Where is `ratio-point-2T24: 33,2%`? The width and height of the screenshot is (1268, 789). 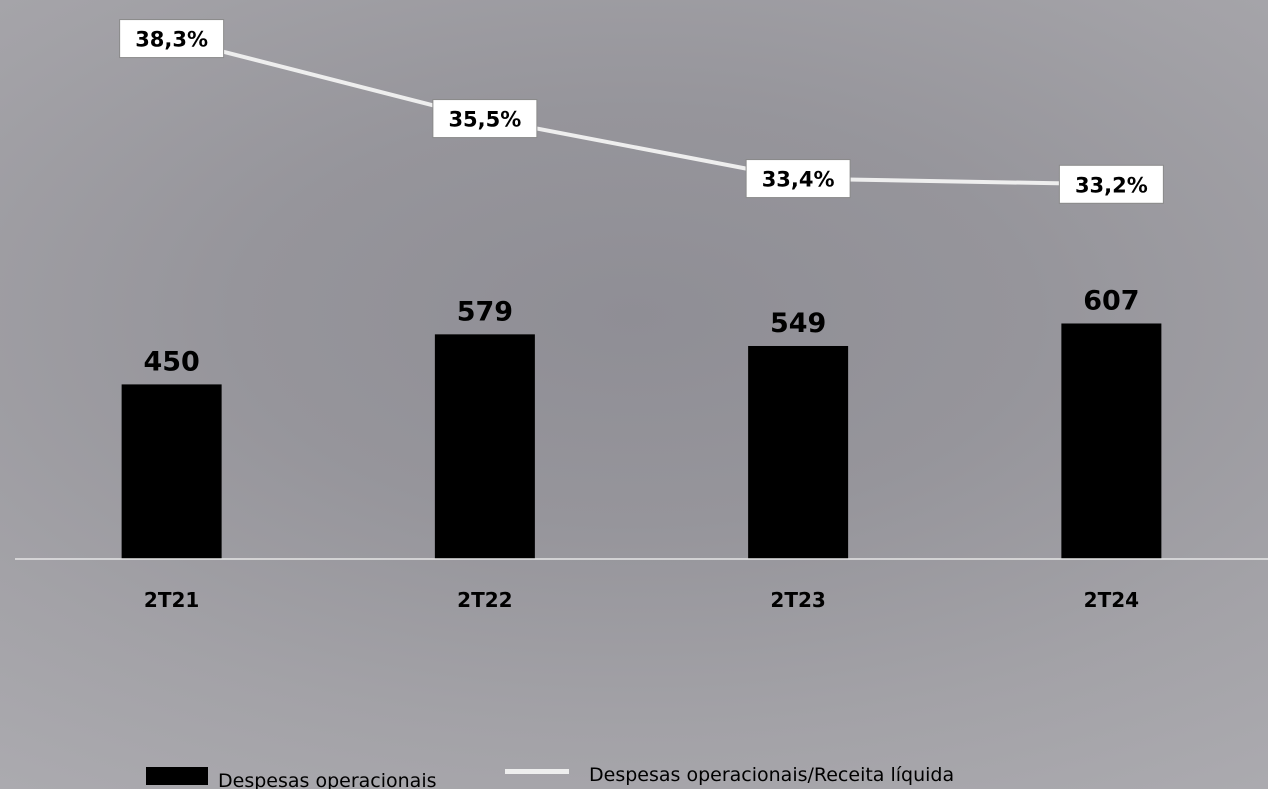
ratio-point-2T24: 33,2% is located at coordinates (1111, 184).